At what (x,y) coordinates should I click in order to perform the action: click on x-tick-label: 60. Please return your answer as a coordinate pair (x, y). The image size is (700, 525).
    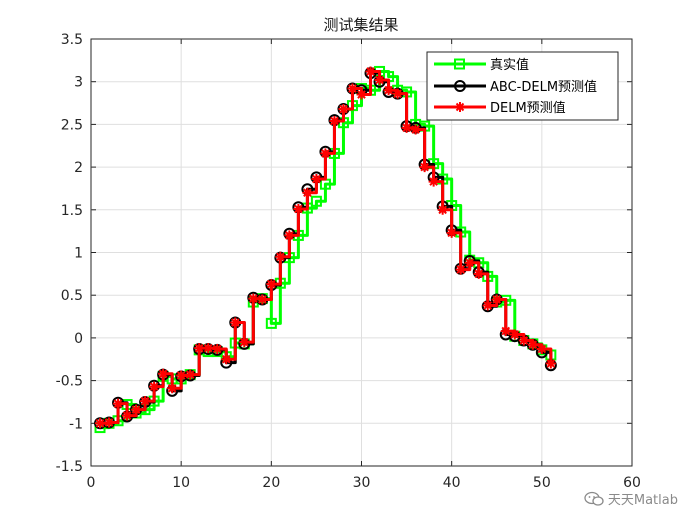
    Looking at the image, I should click on (632, 483).